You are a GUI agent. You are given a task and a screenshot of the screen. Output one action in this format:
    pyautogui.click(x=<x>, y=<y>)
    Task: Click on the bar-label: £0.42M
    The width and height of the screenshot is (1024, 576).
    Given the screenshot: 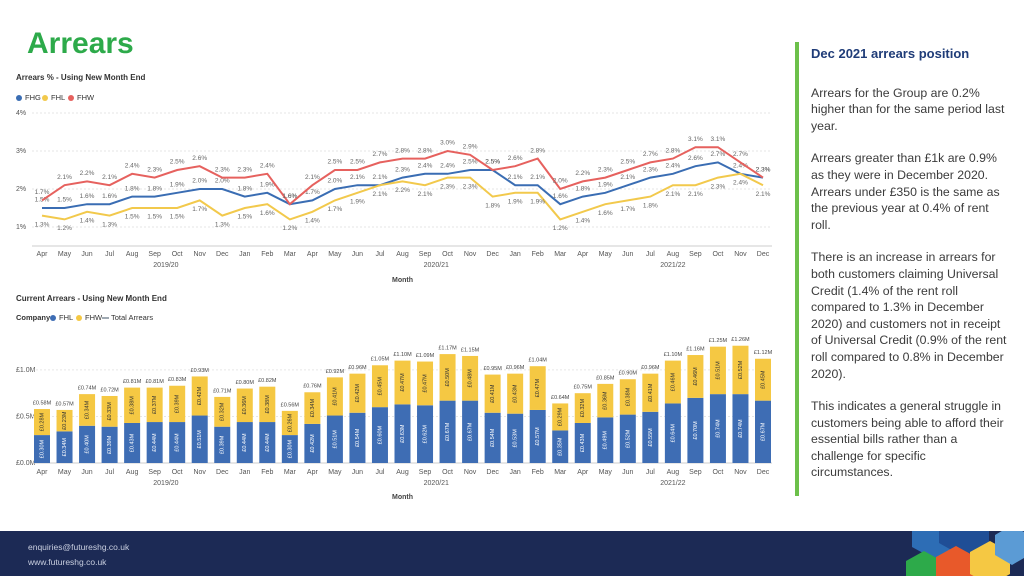 What is the action you would take?
    pyautogui.click(x=358, y=393)
    